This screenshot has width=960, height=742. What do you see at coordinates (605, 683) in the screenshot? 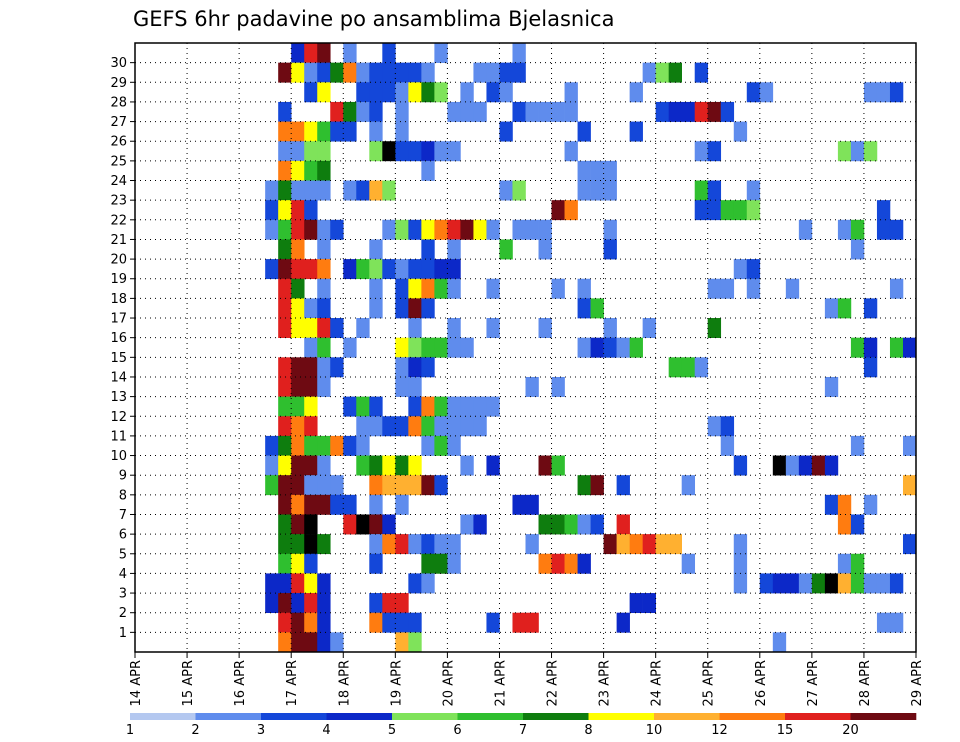
I see `x-tick-label: 23 APR` at bounding box center [605, 683].